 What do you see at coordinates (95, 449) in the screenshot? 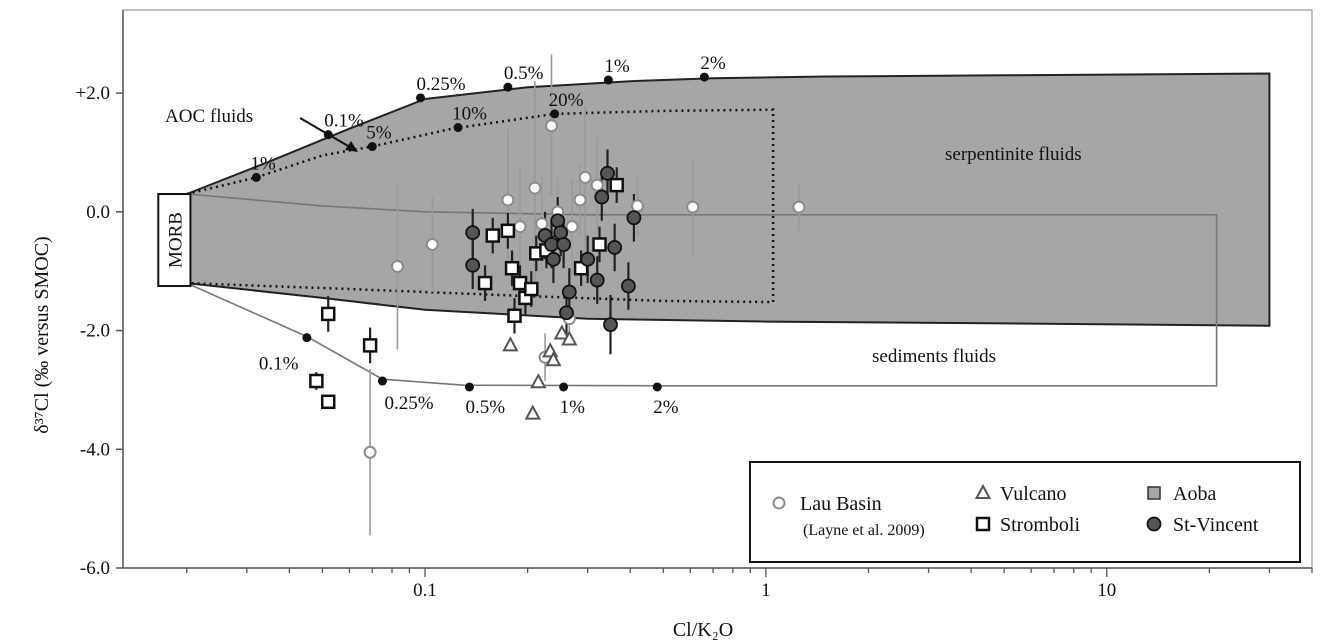
I see `y-tick-label: -4.0` at bounding box center [95, 449].